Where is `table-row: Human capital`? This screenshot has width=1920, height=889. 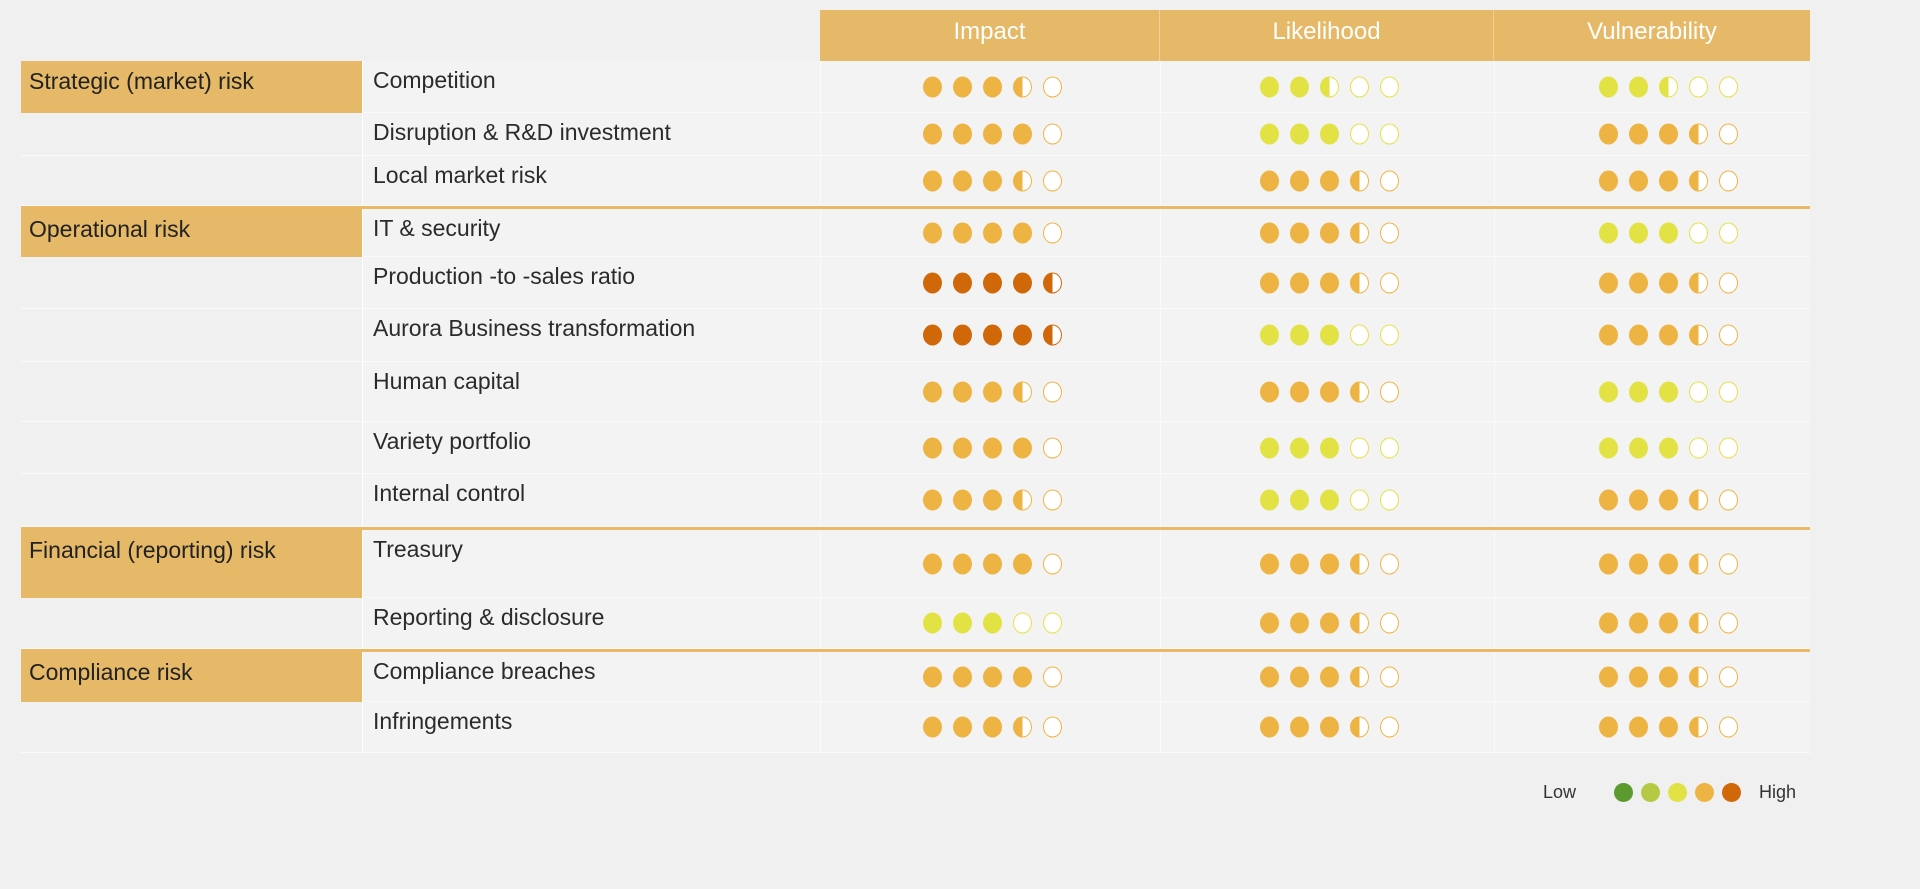
table-row: Human capital is located at coordinates (915, 392).